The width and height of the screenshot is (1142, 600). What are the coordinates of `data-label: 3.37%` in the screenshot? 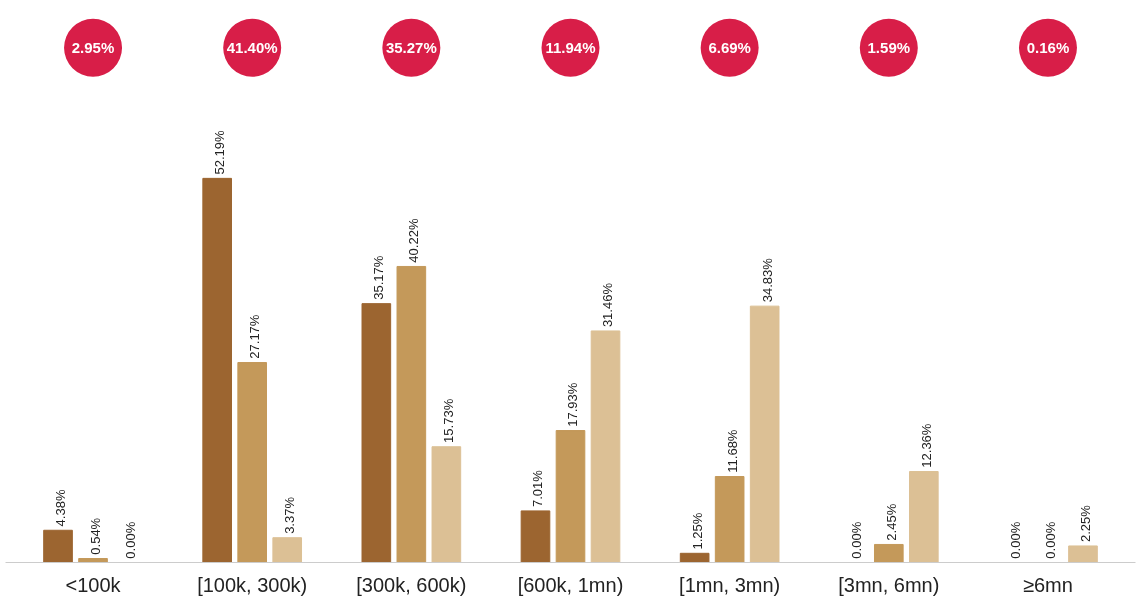 It's located at (290, 515).